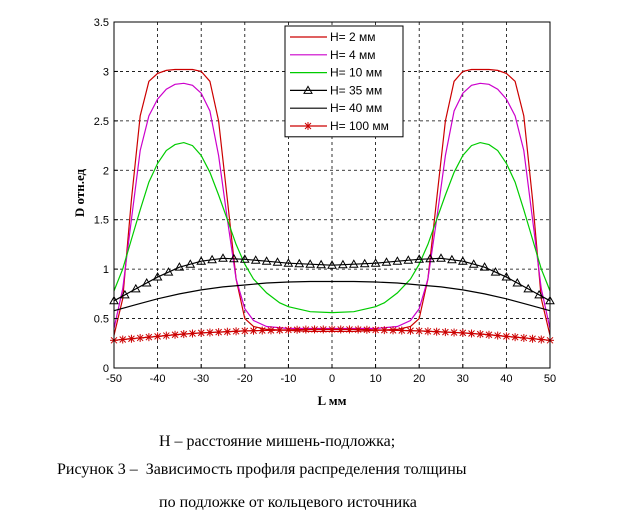 The width and height of the screenshot is (632, 530). Describe the element at coordinates (106, 369) in the screenshot. I see `y-tick-label: 0` at that location.